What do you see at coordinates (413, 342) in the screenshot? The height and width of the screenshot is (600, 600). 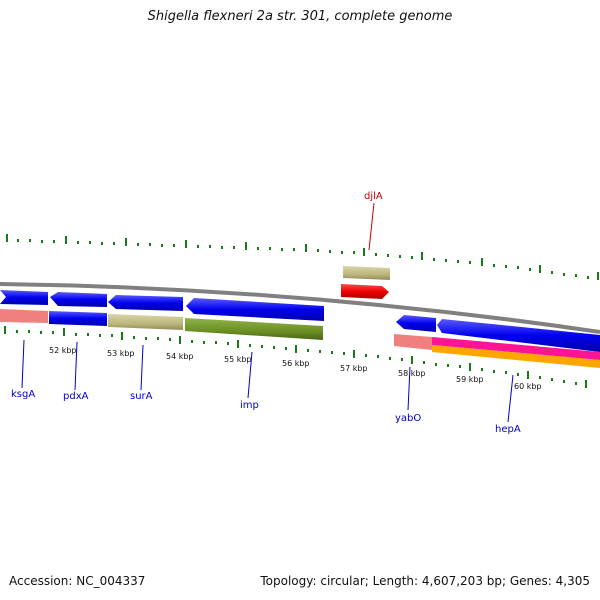 I see `feature-yabO-gene` at bounding box center [413, 342].